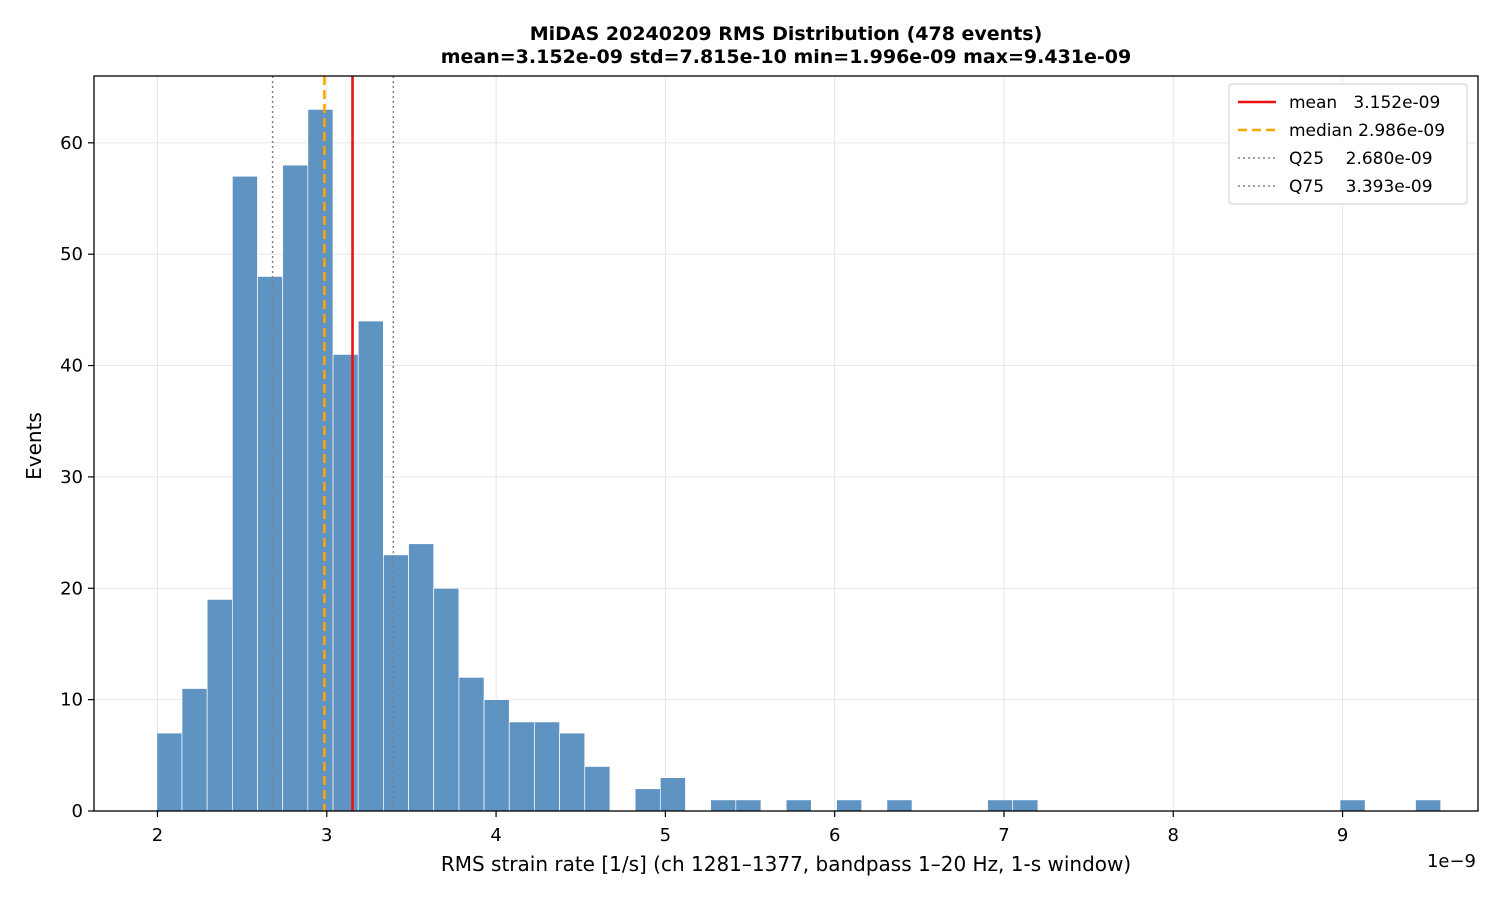  What do you see at coordinates (1361, 159) in the screenshot?
I see `legend-q25-label: Q25 2.680e-09` at bounding box center [1361, 159].